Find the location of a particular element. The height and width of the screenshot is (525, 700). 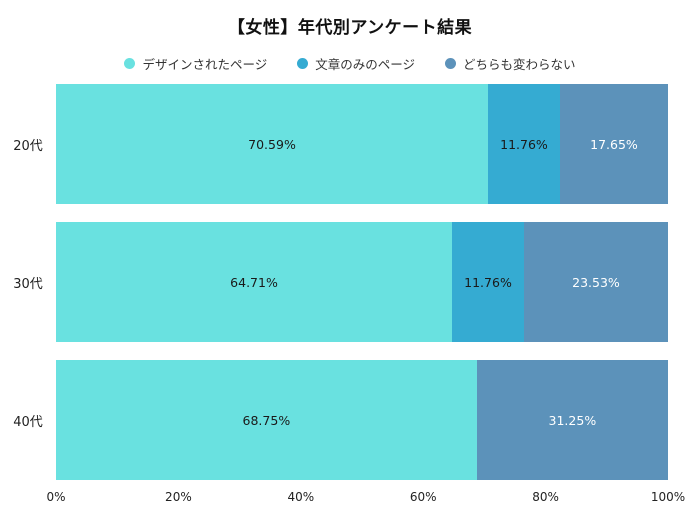

bar-value-label: 31.25% is located at coordinates (572, 420).